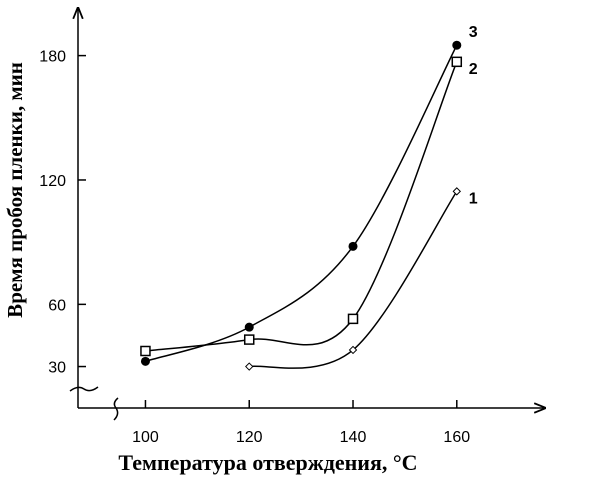 The image size is (589, 481). Describe the element at coordinates (57, 368) in the screenshot. I see `y-tick-label: 30` at that location.